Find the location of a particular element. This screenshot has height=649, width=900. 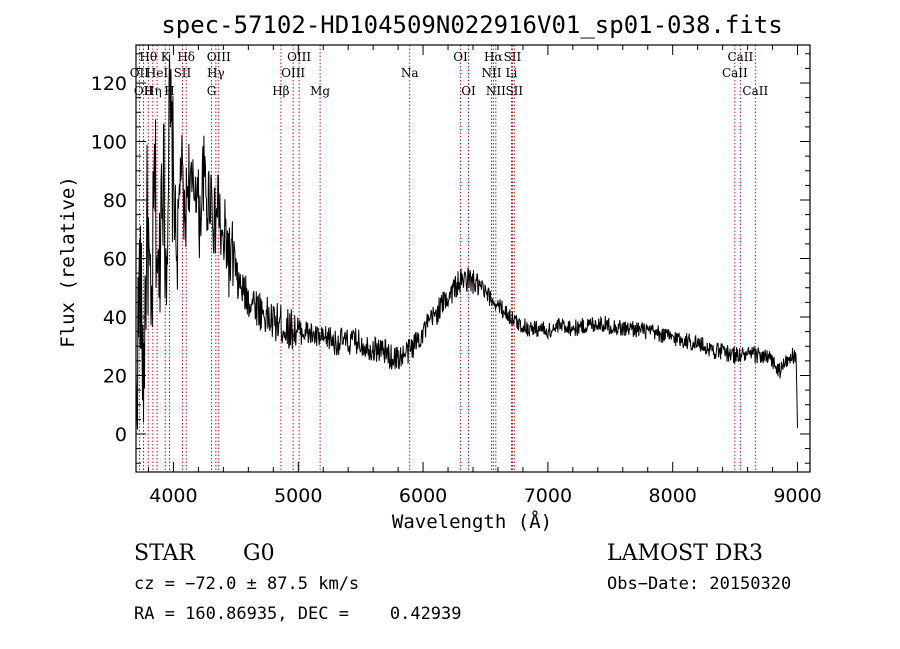

line-marker-label: G is located at coordinates (212, 91).